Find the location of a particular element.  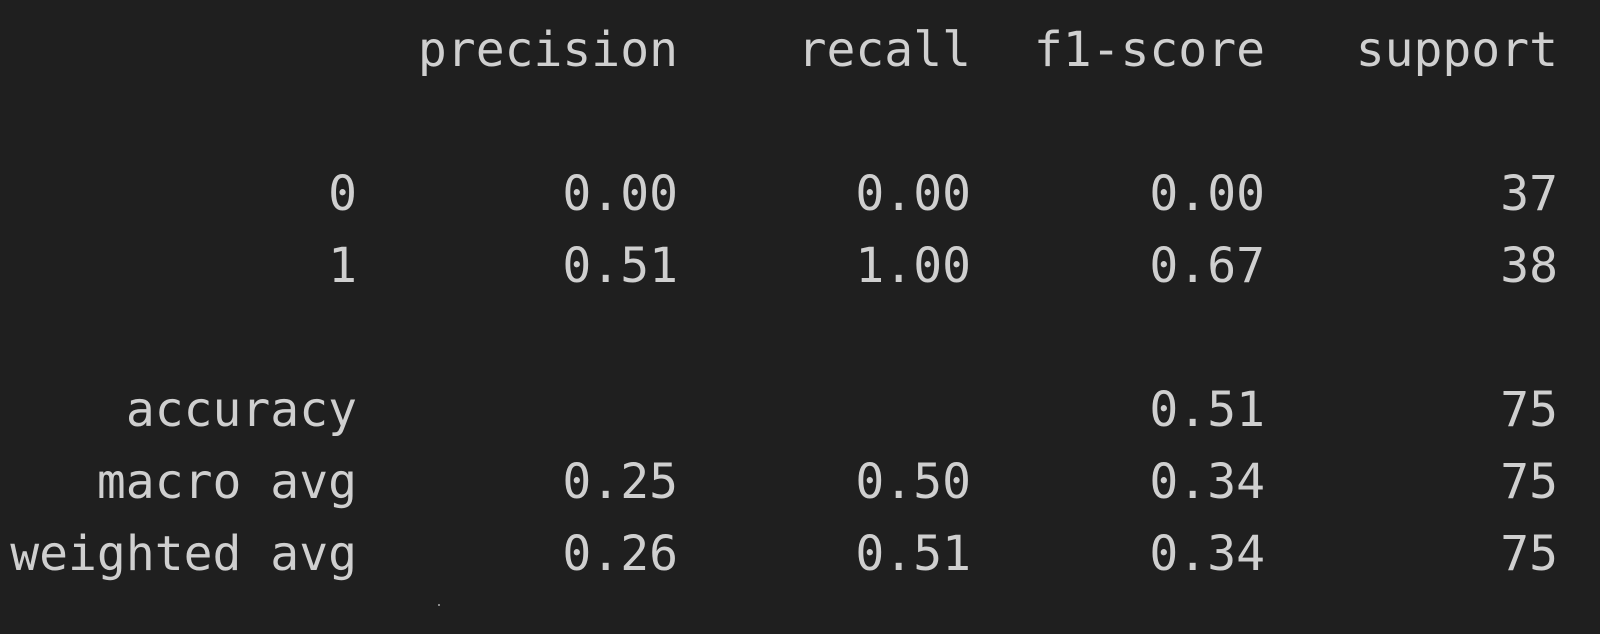

cell-recall: 0.50 is located at coordinates (913, 482).